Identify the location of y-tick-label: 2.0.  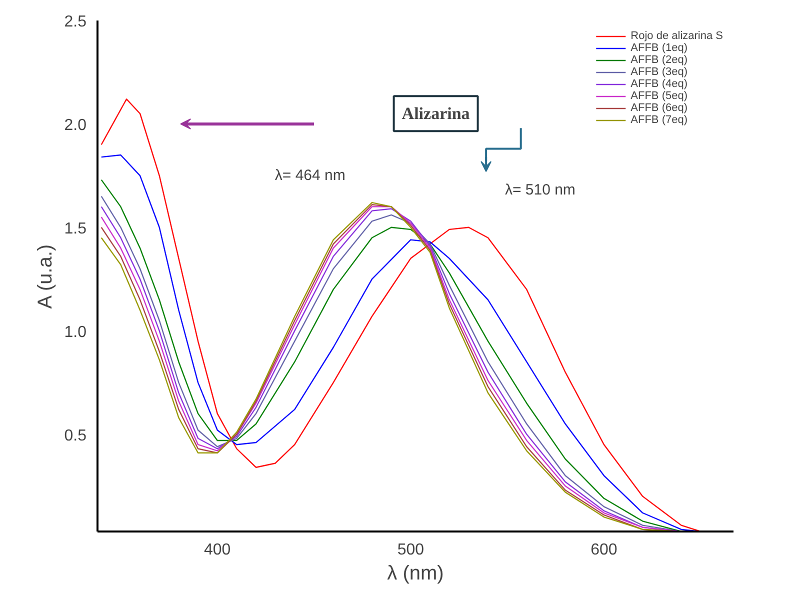
(75, 125).